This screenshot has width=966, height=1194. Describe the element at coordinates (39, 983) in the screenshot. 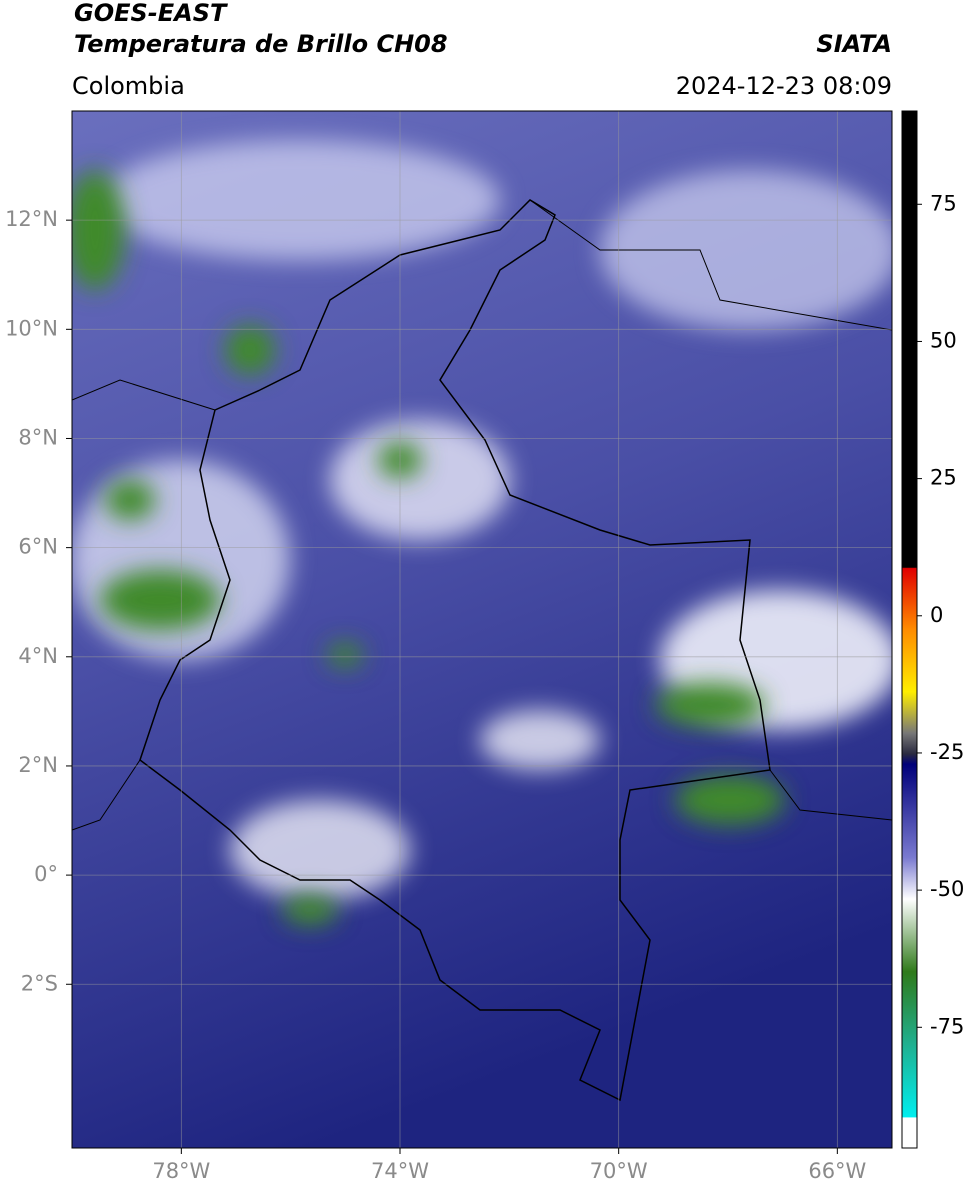

I see `y-tick-label: 2°S` at that location.